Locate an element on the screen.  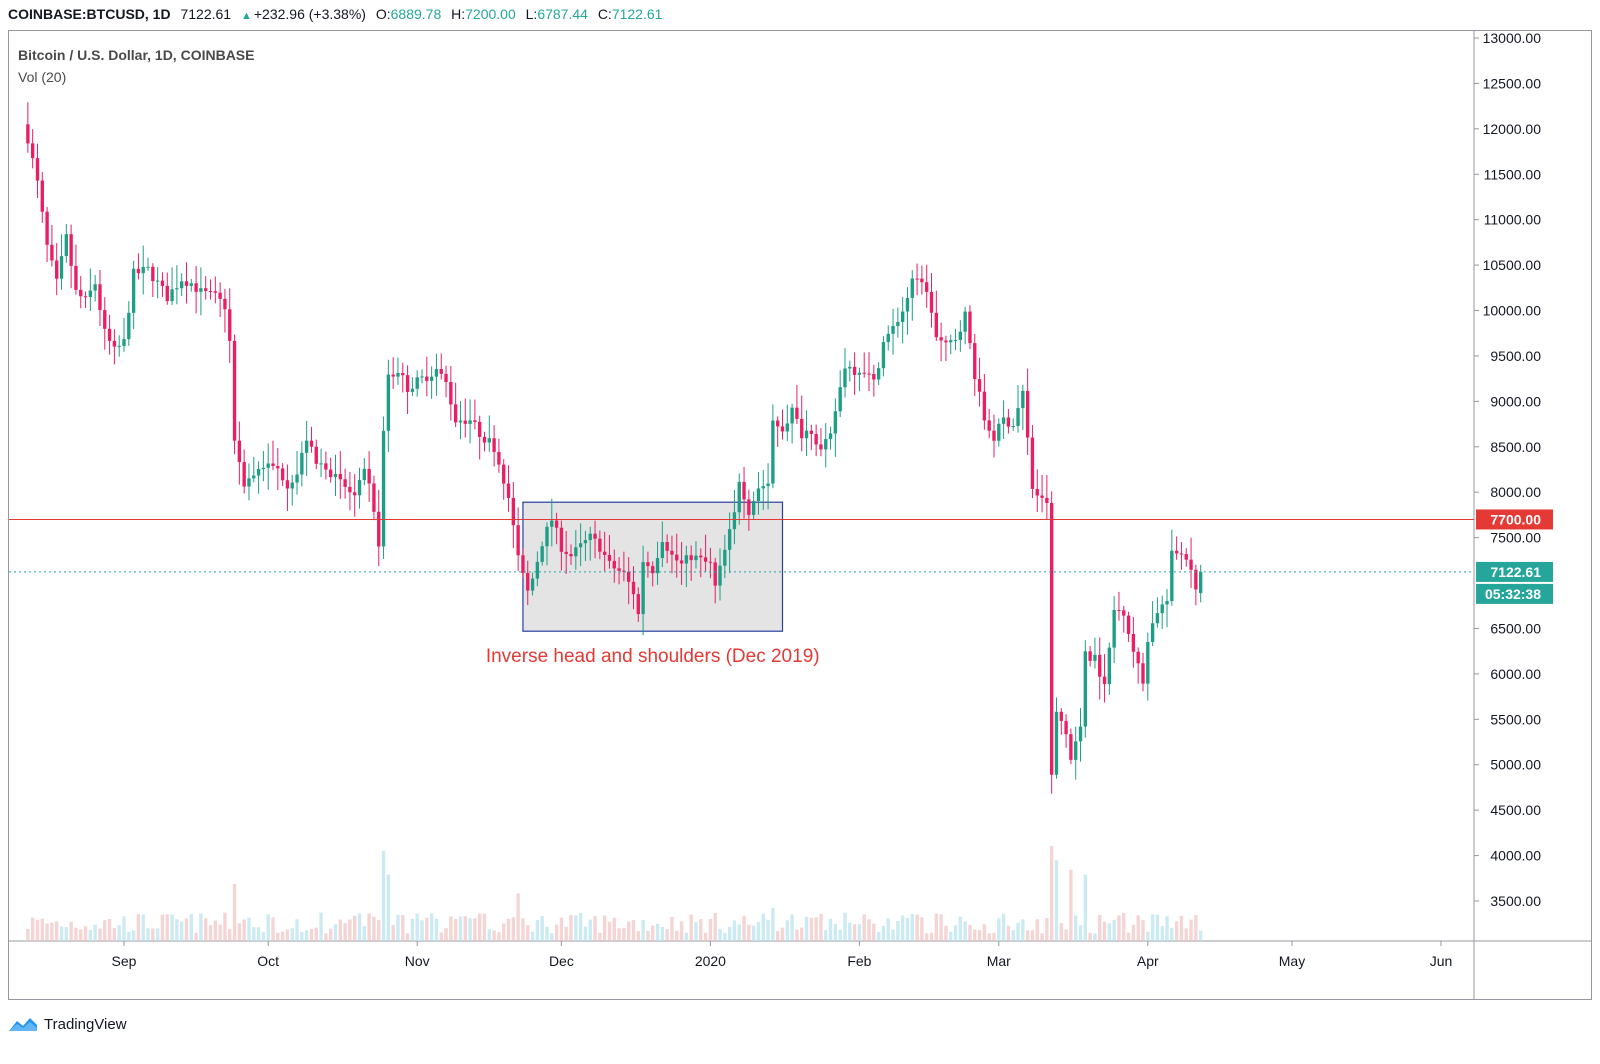
pattern-annotation: Inverse head and shoulders (Dec 2019) is located at coordinates (653, 656).